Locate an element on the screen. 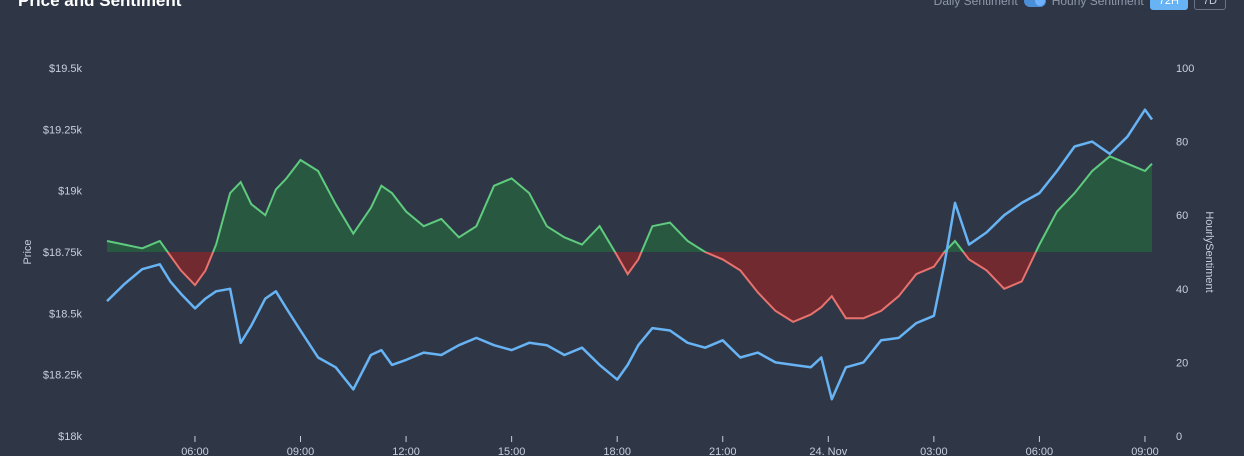  left-tick-label: $19.5k is located at coordinates (66, 69).